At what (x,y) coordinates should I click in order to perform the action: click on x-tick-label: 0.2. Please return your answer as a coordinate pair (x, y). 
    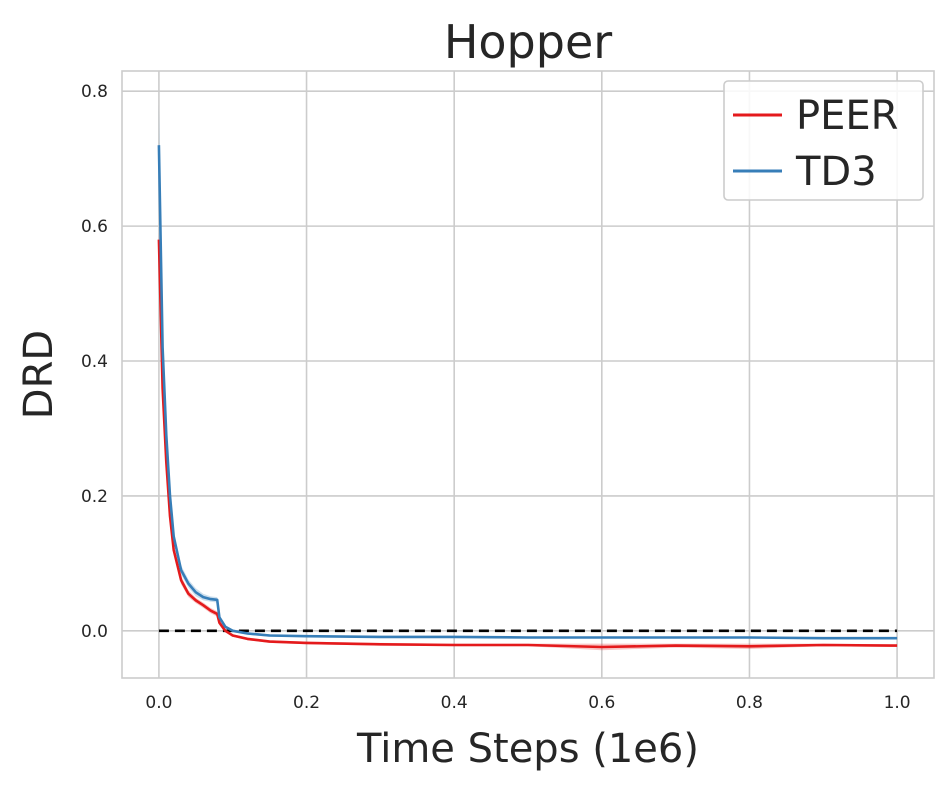
    Looking at the image, I should click on (306, 703).